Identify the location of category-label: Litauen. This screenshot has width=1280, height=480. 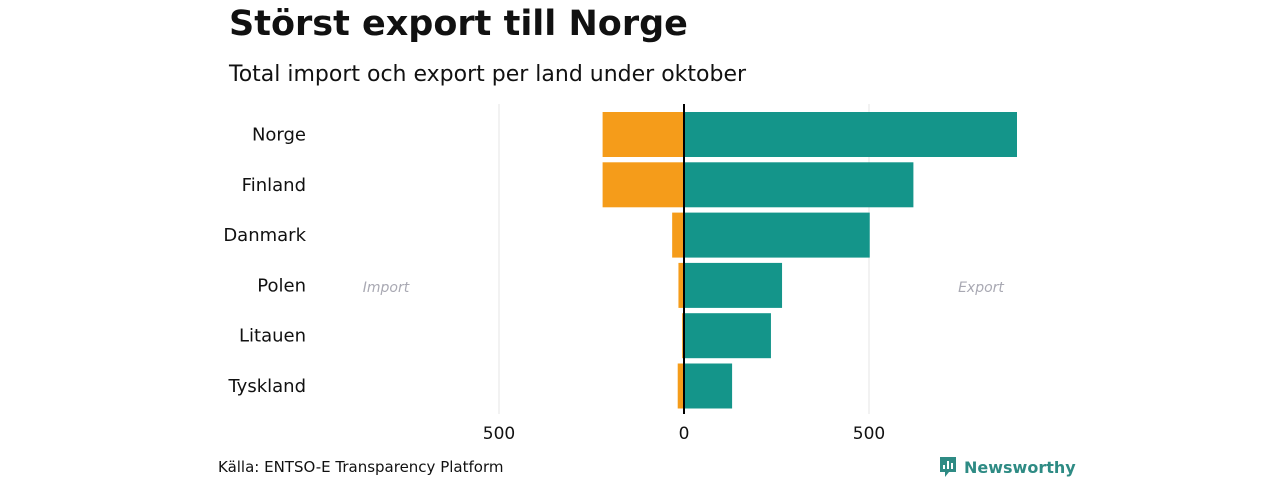
(272, 336).